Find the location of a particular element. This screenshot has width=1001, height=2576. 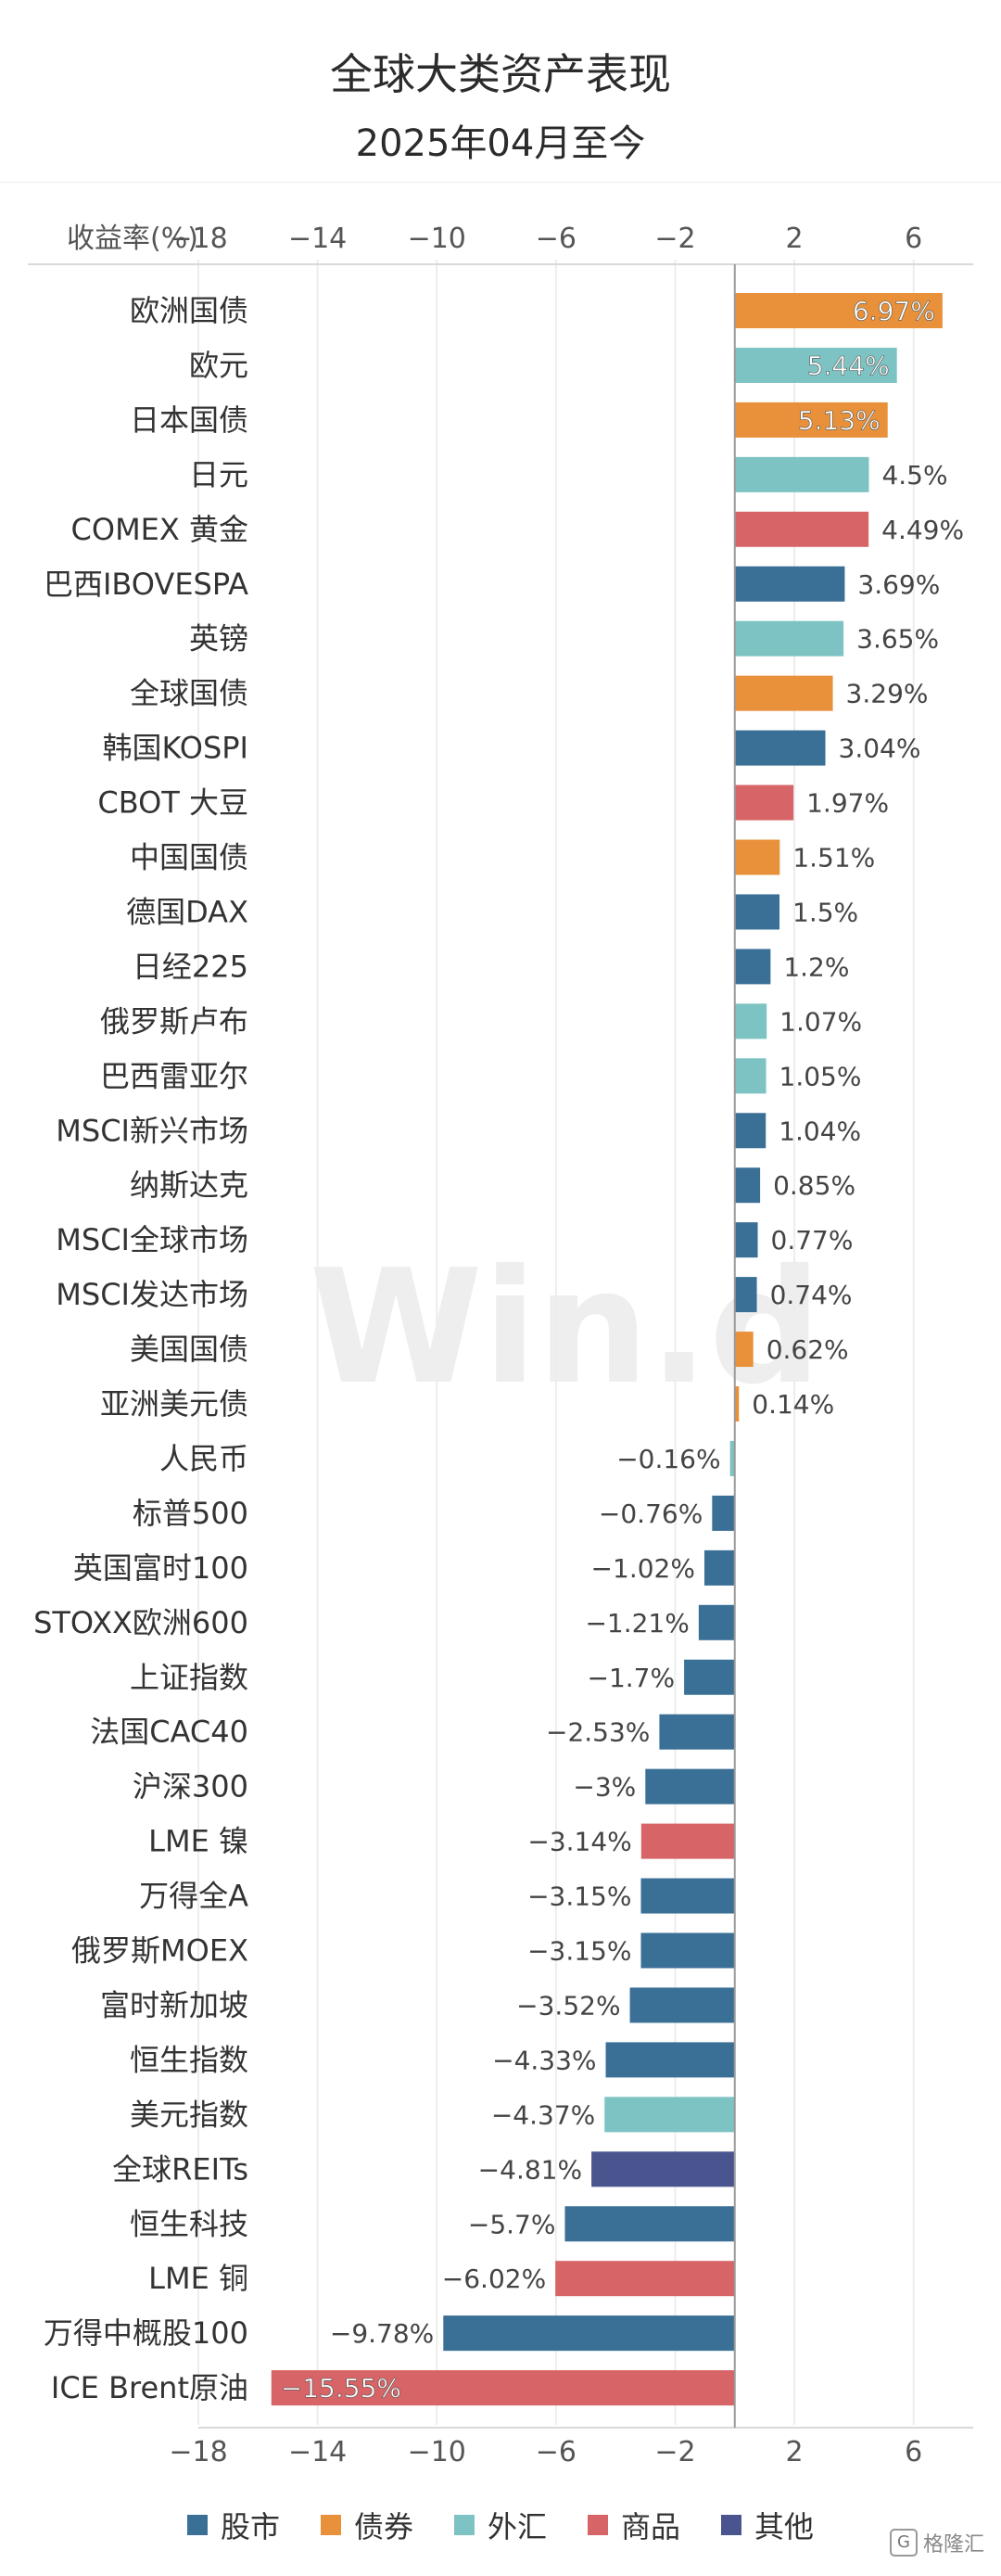

data-label: −3% is located at coordinates (605, 1787).